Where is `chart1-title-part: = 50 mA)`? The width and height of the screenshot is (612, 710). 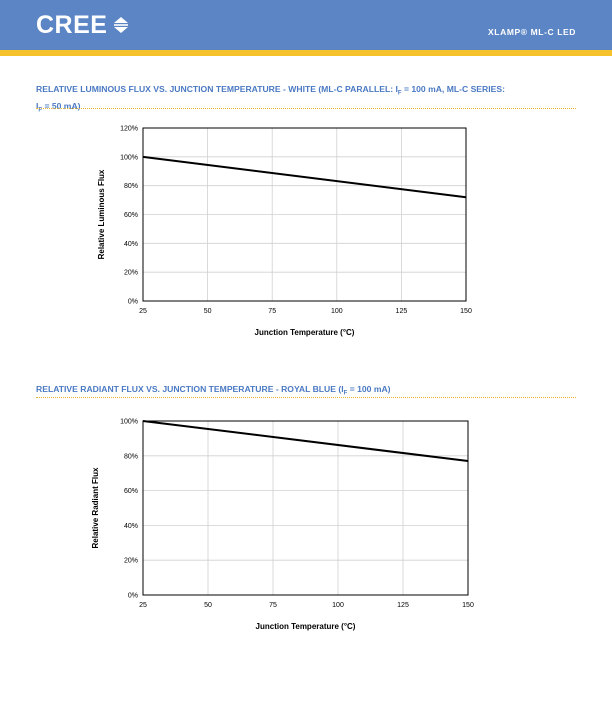
chart1-title-part: = 50 mA) is located at coordinates (61, 105).